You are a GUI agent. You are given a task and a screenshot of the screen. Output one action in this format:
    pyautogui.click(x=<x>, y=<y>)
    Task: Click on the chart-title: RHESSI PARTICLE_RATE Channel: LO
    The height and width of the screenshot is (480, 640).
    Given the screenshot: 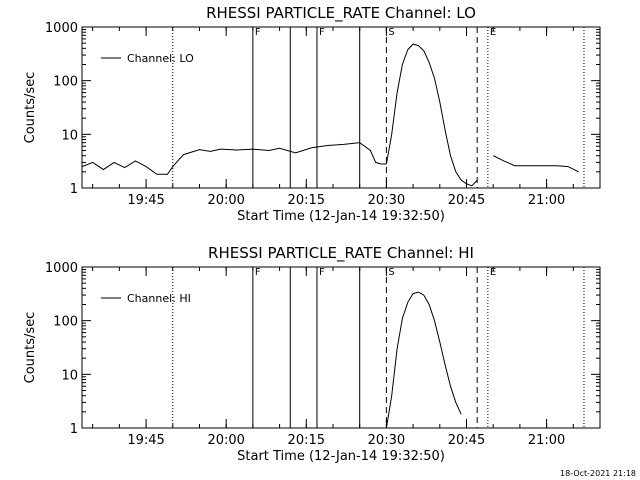 What is the action you would take?
    pyautogui.click(x=341, y=13)
    